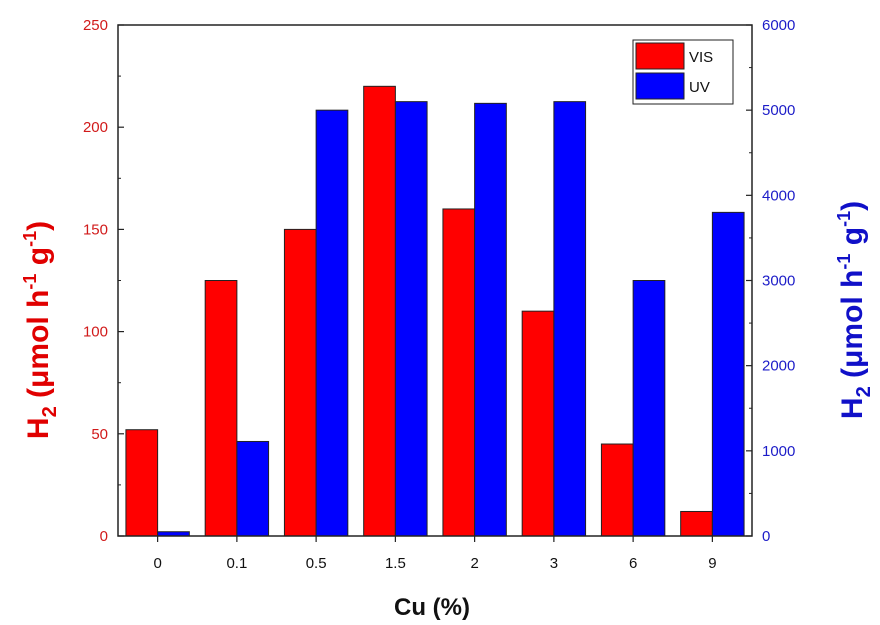 The width and height of the screenshot is (880, 625). What do you see at coordinates (411, 319) in the screenshot?
I see `bar-uv-1.5` at bounding box center [411, 319].